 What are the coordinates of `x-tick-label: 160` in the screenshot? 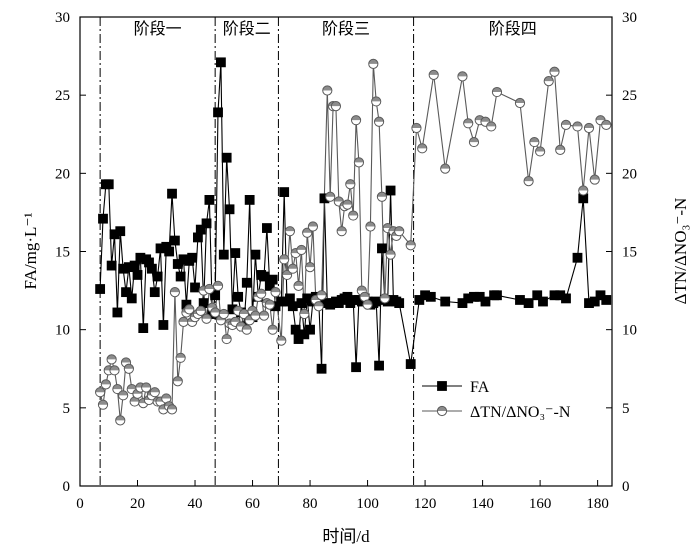 It's located at (540, 504).